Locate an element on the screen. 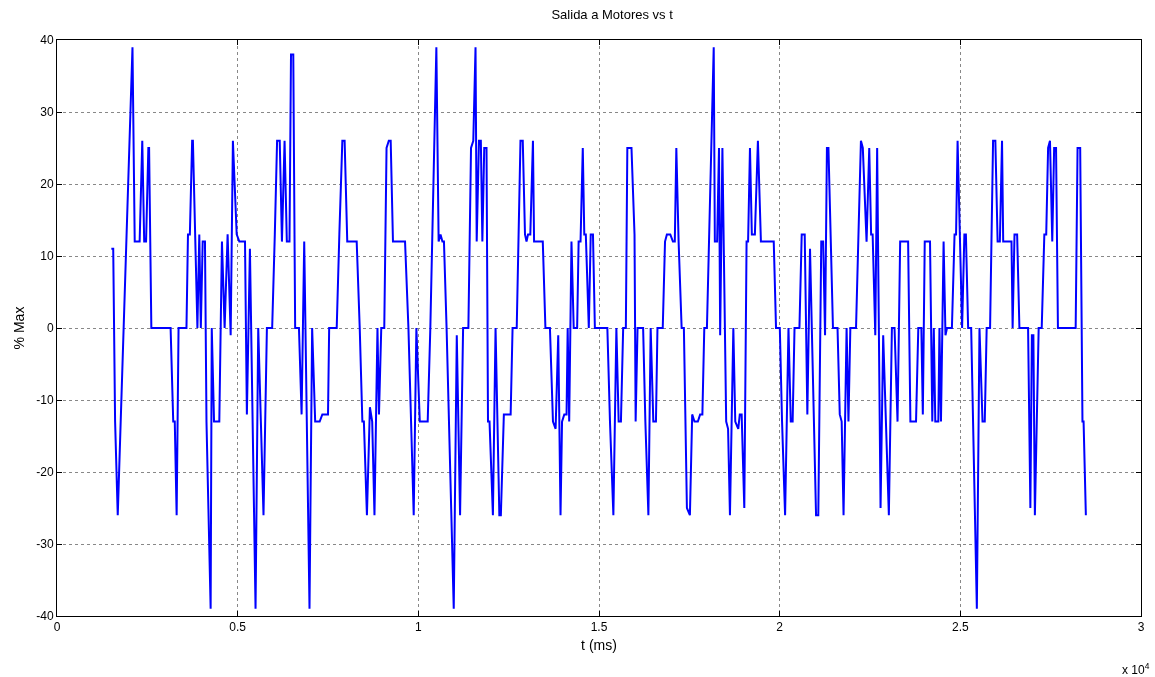  y-tick-label: 20 is located at coordinates (47, 184).